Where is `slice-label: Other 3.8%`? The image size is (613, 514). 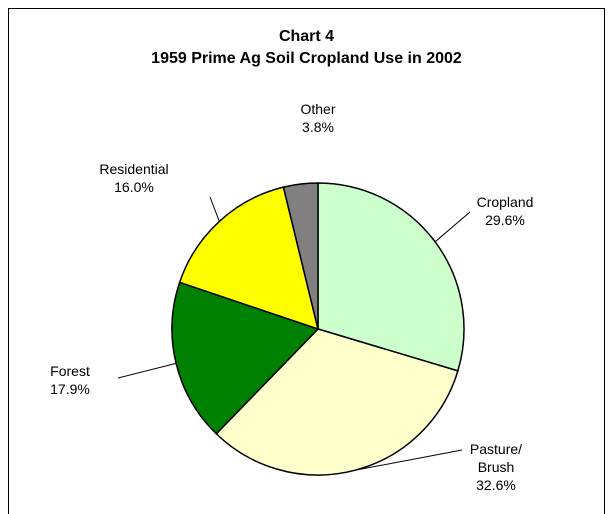
slice-label: Other 3.8% is located at coordinates (318, 118).